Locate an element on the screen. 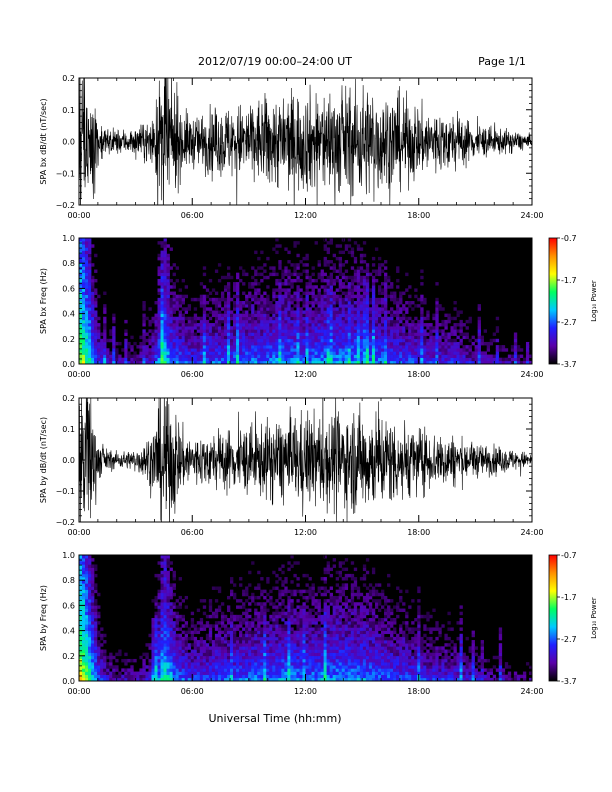 This screenshot has height=792, width=612. y-axis-label: SPA by dB/dt (nT/sec) is located at coordinates (43, 460).